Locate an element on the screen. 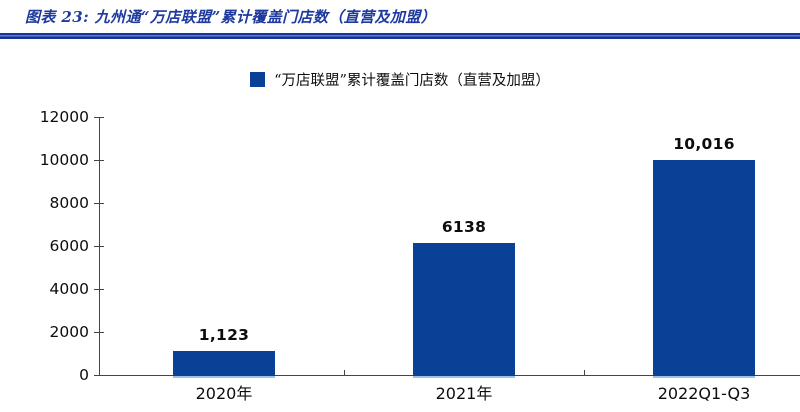  figure-title: 图表 23: 九州通“万店联盟”累计覆盖门店数（直营及加盟） is located at coordinates (231, 17).